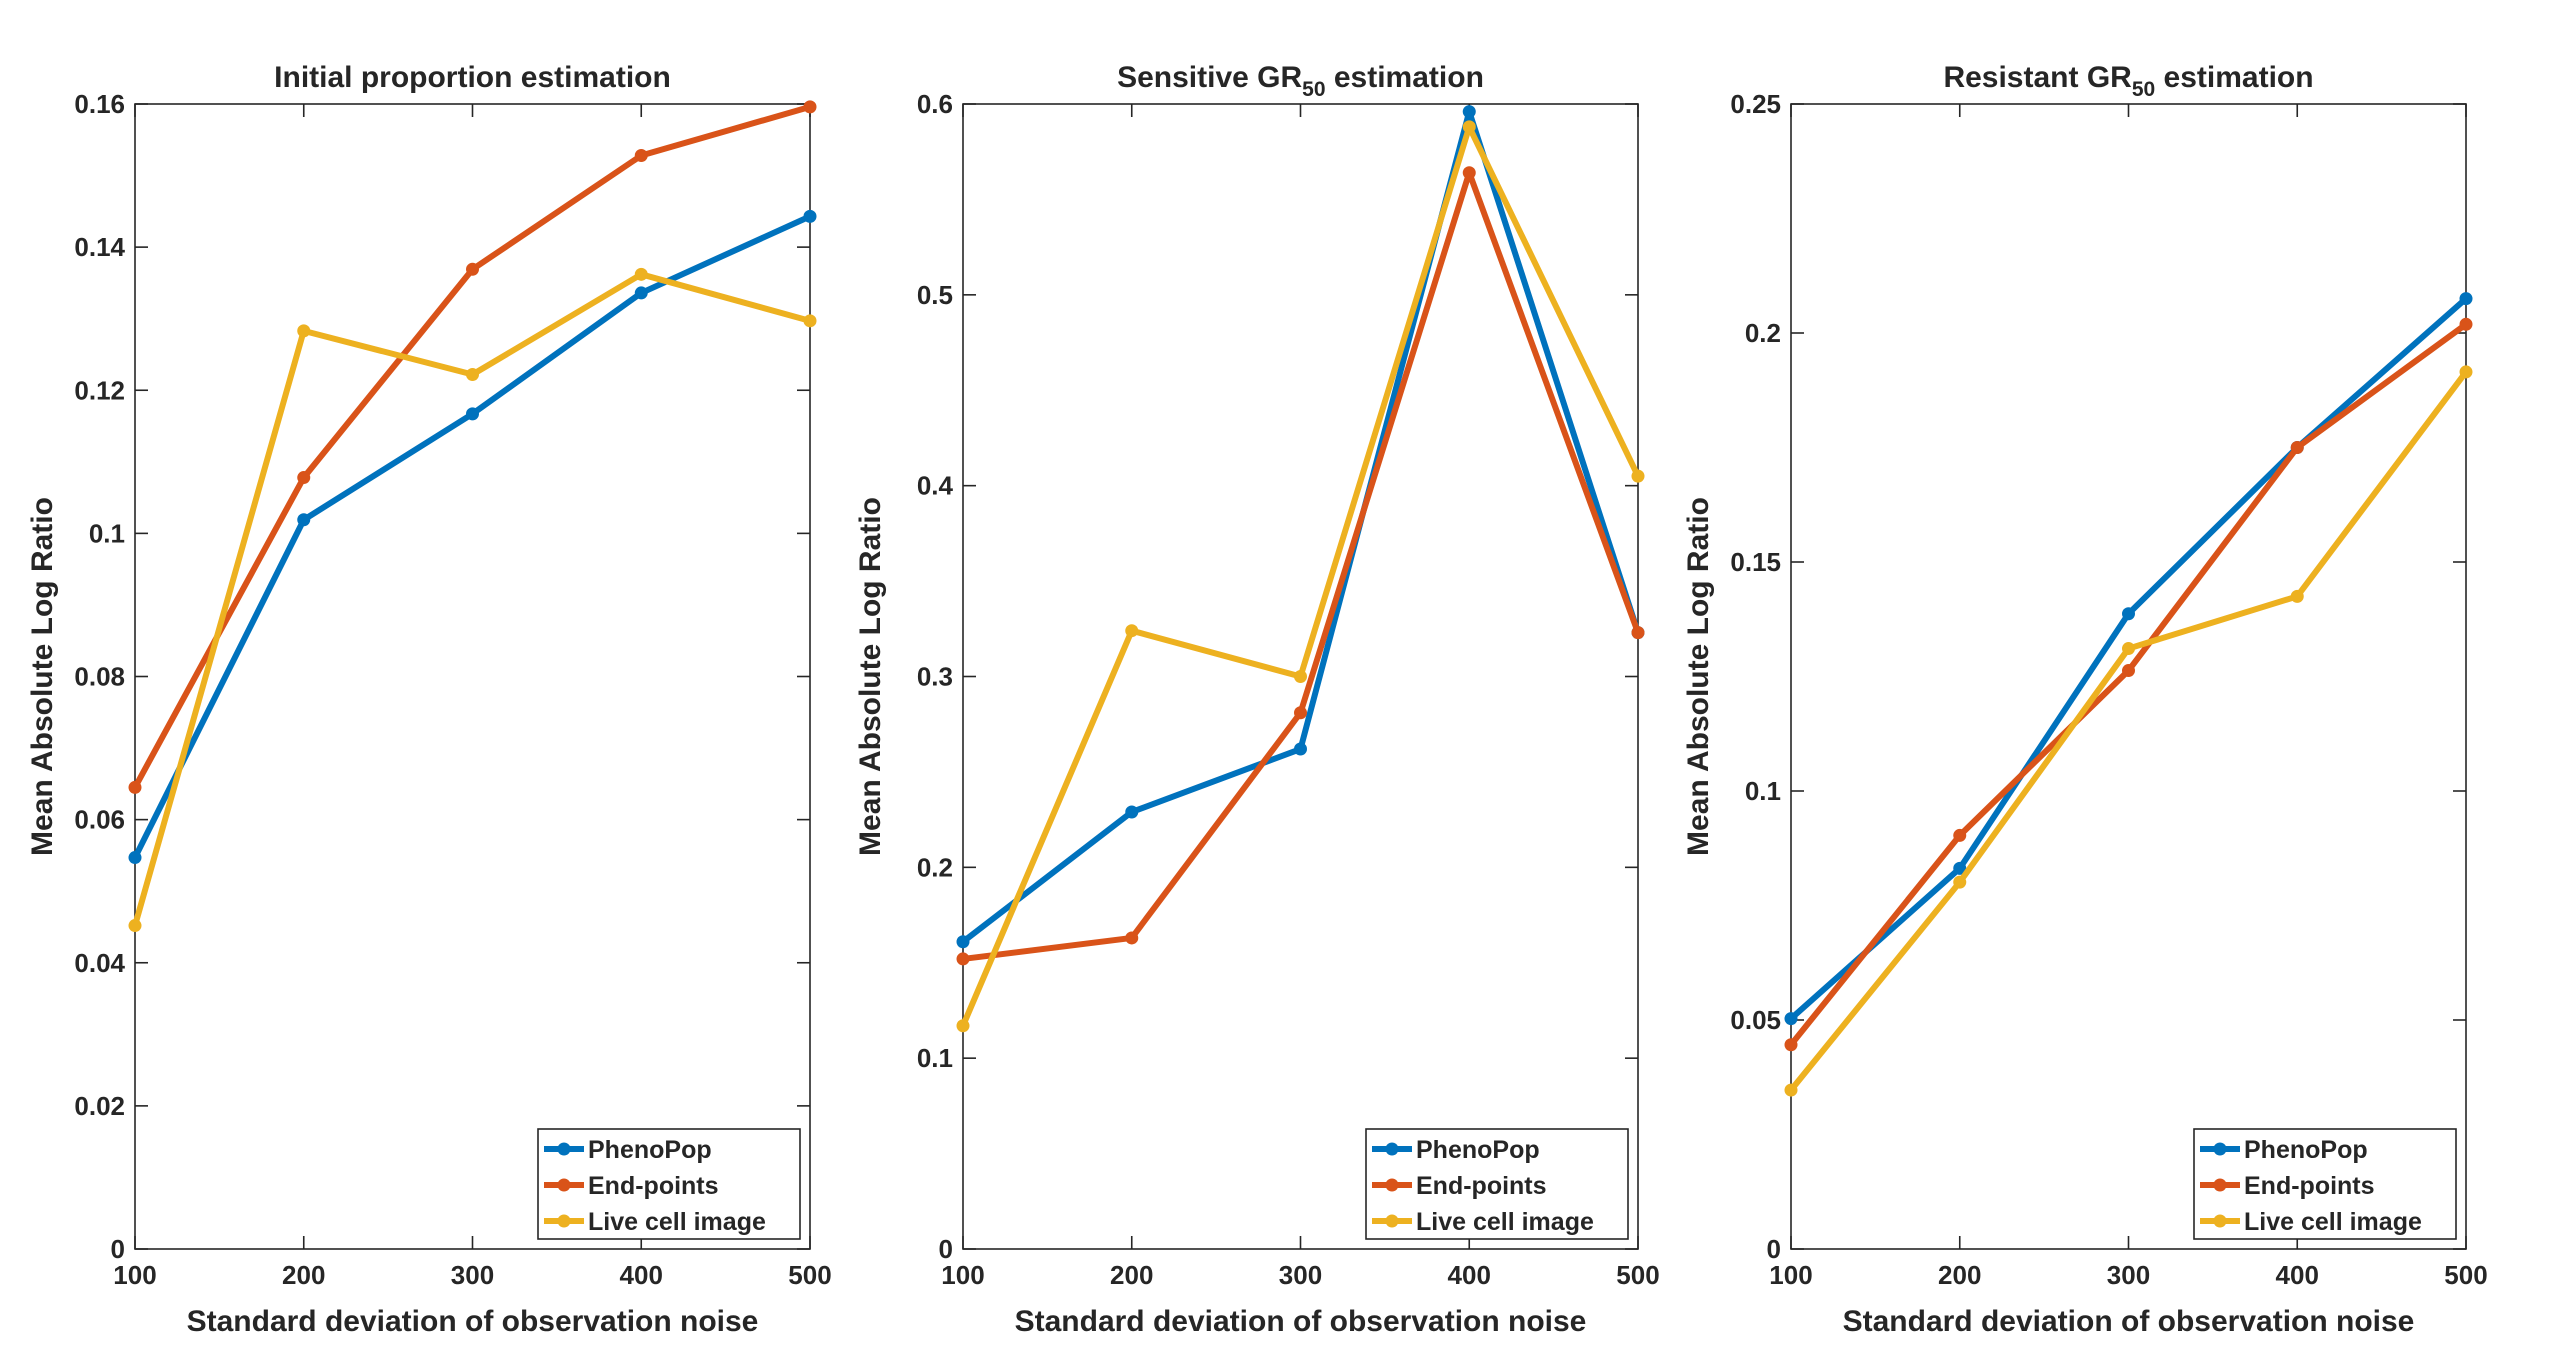 The image size is (2560, 1362). What do you see at coordinates (99, 677) in the screenshot?
I see `y-tick-label: 0.08` at bounding box center [99, 677].